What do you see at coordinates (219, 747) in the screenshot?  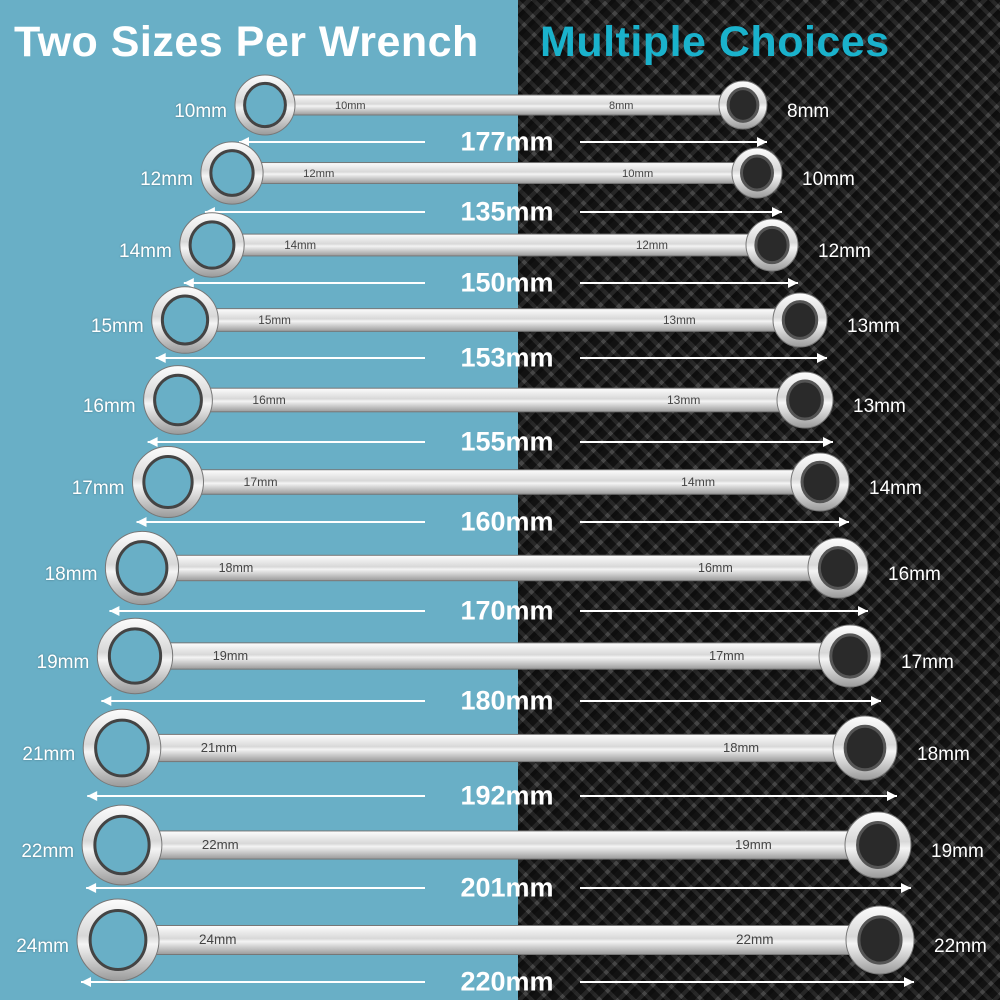 I see `engraved-size-left: 21mm` at bounding box center [219, 747].